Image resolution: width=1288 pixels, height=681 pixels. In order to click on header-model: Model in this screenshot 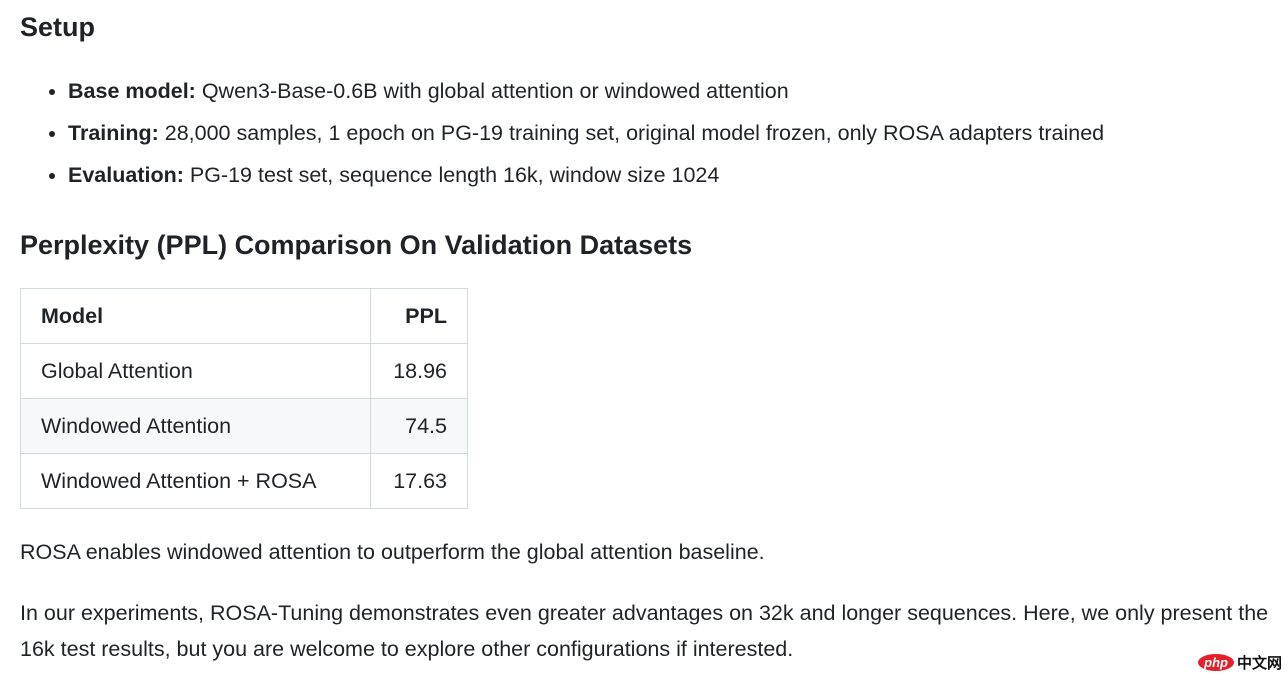, I will do `click(195, 316)`.